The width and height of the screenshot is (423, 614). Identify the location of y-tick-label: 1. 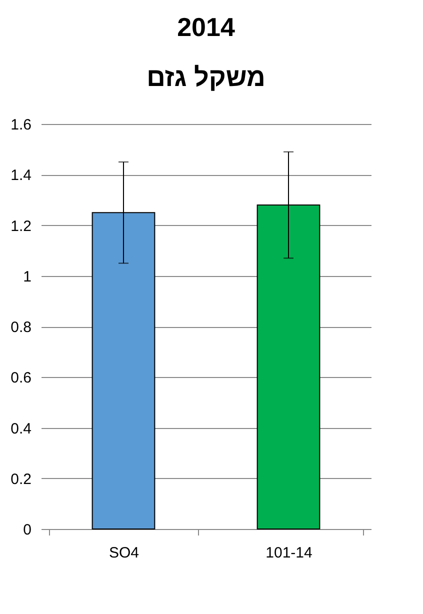
(27, 277).